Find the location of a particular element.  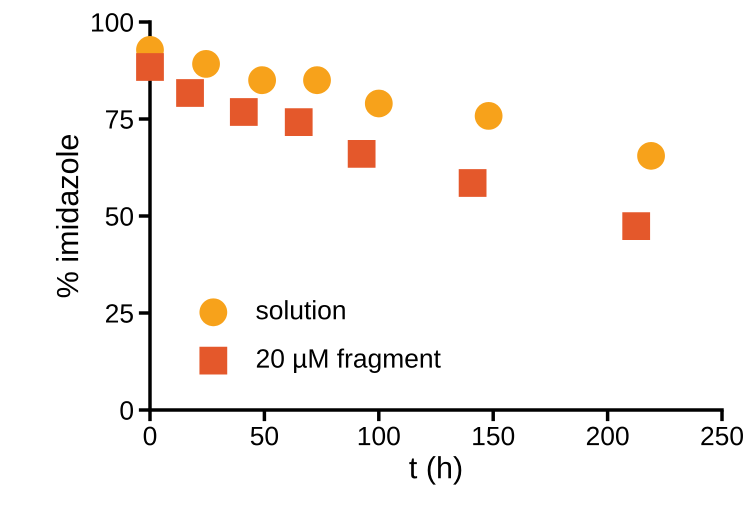

y-tick-label: 25 is located at coordinates (119, 313).